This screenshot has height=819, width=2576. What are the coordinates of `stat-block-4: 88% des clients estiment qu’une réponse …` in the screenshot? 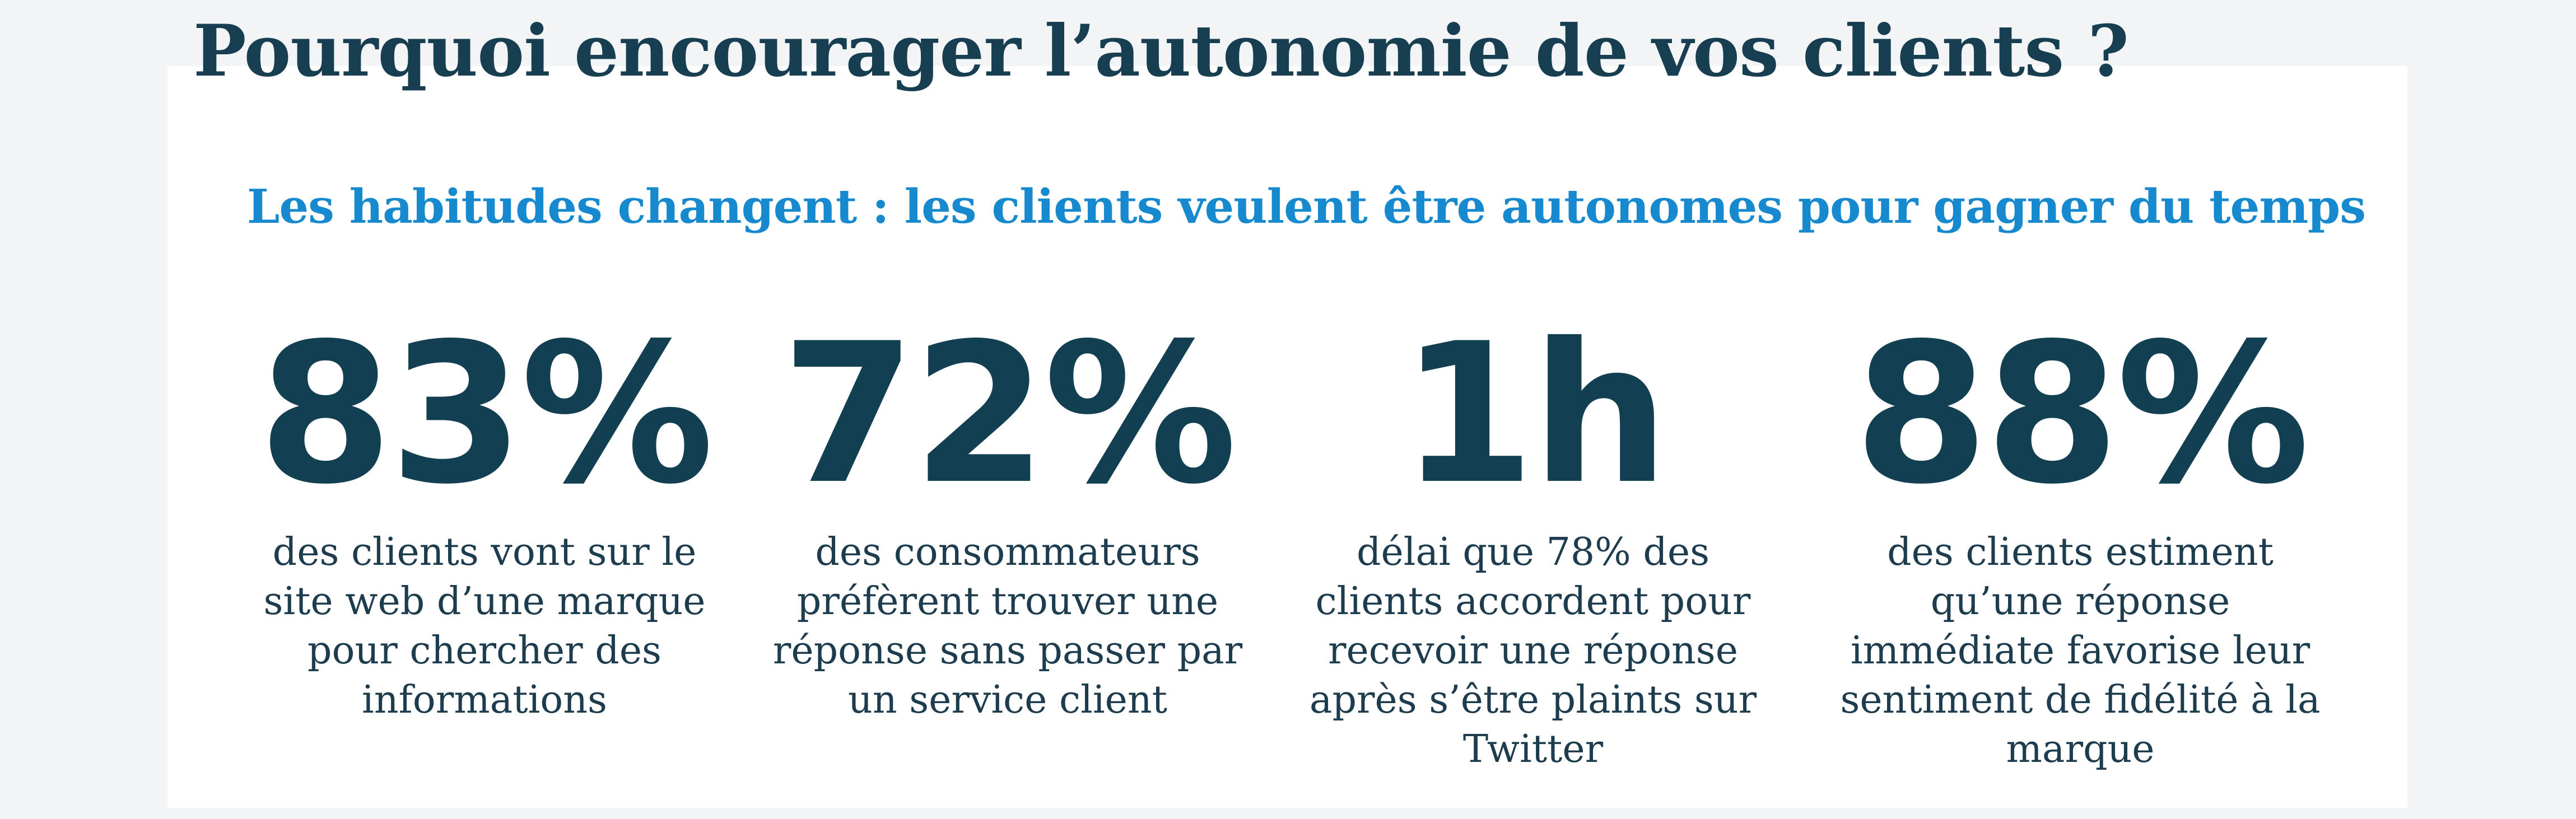 It's located at (2080, 541).